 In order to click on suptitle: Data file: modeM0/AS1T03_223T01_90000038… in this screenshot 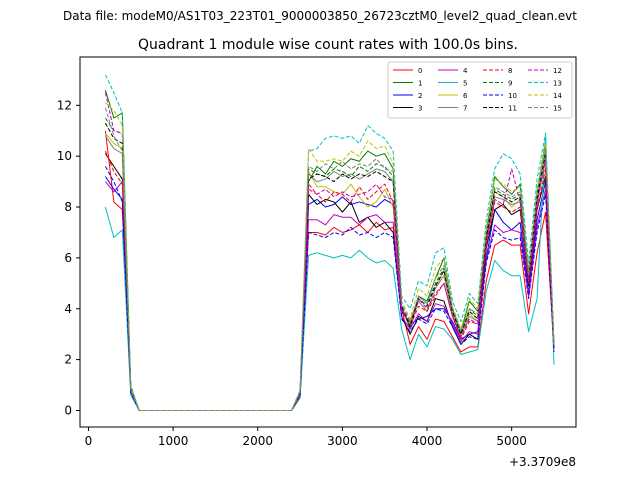, I will do `click(320, 16)`.